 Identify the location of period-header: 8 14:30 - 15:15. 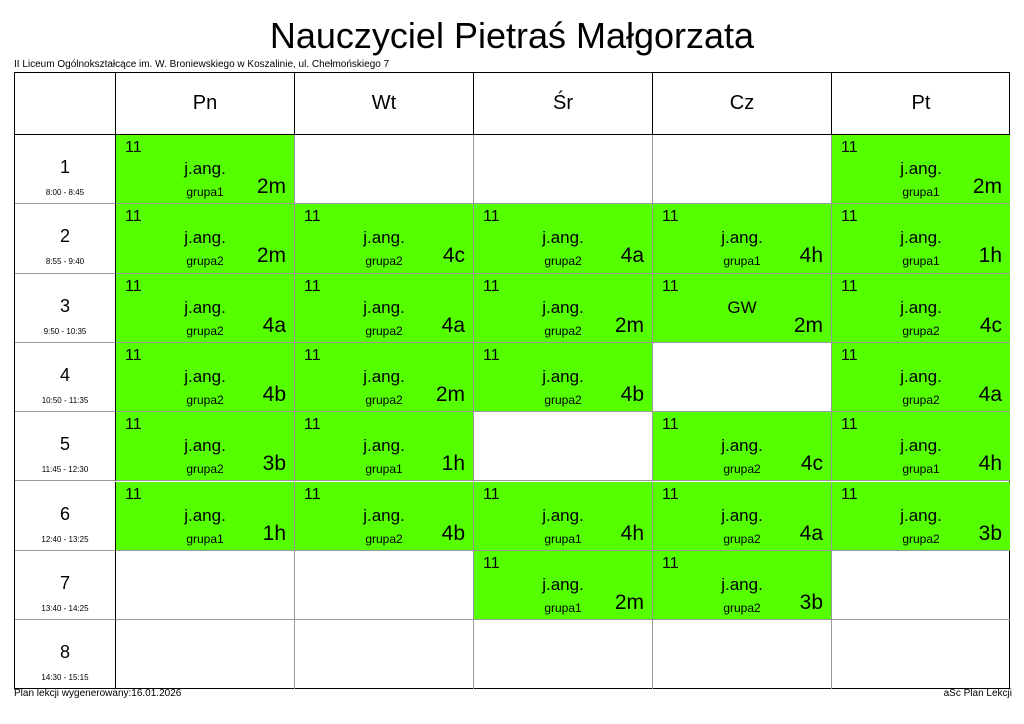
(65, 655).